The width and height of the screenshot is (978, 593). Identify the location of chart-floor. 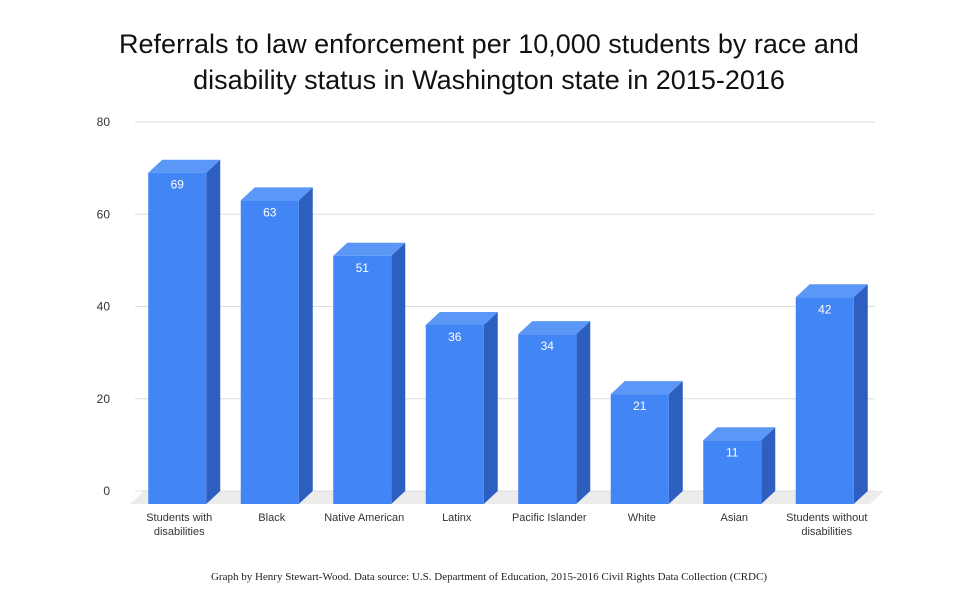
(507, 497).